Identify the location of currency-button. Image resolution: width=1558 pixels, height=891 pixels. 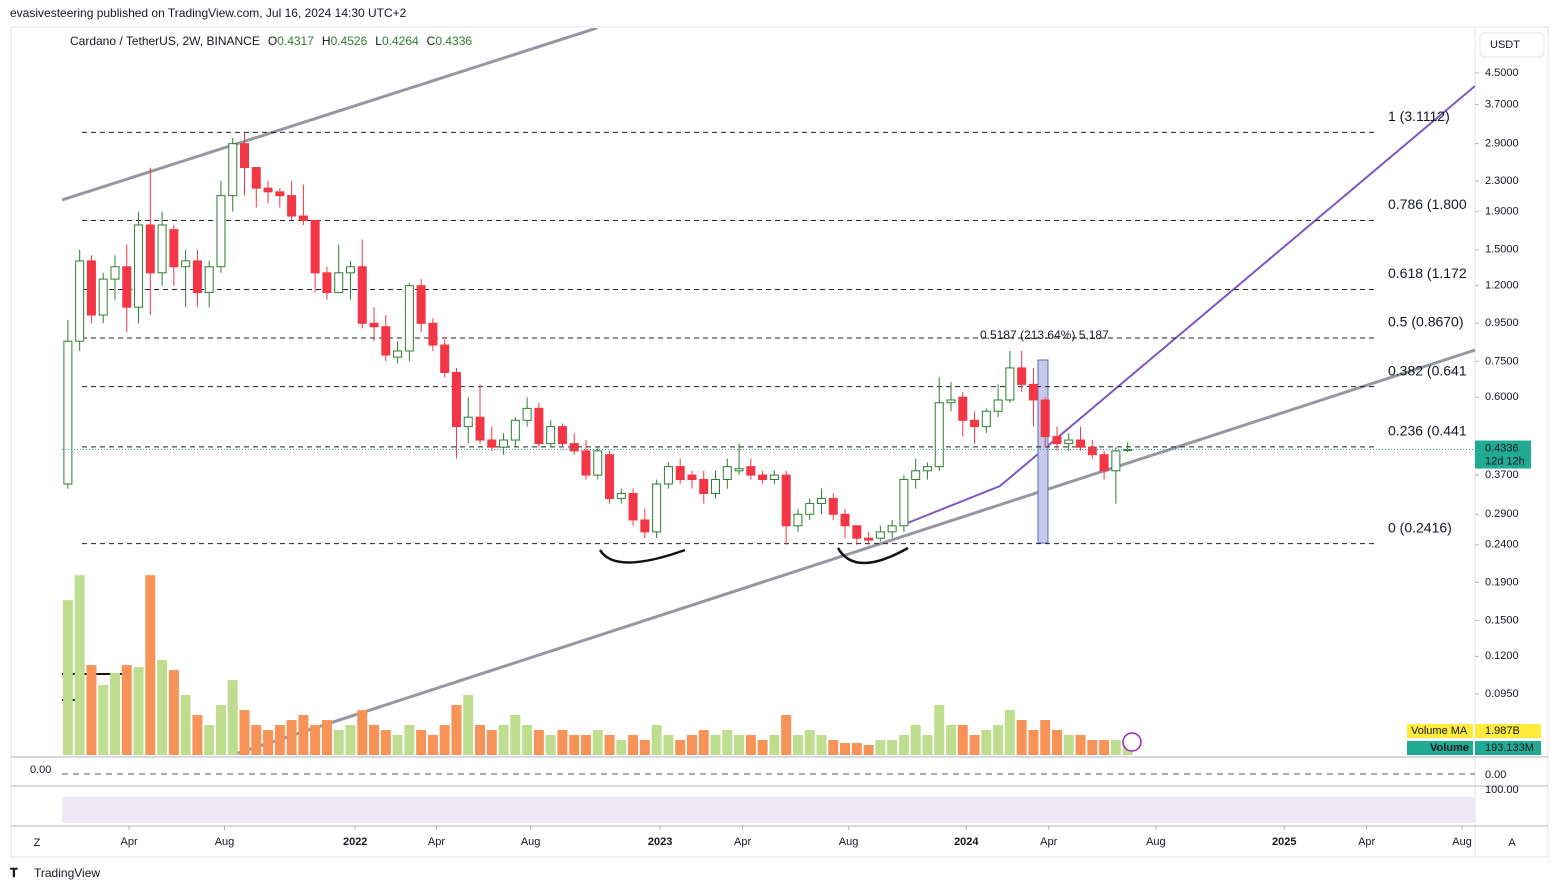
(1512, 45).